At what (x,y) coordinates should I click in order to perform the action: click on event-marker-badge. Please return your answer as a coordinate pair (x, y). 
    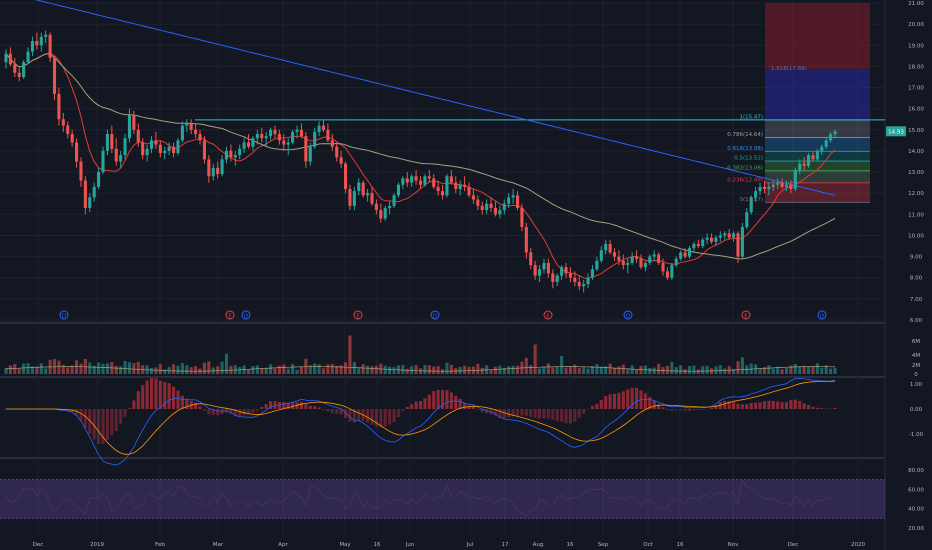
    Looking at the image, I should click on (548, 315).